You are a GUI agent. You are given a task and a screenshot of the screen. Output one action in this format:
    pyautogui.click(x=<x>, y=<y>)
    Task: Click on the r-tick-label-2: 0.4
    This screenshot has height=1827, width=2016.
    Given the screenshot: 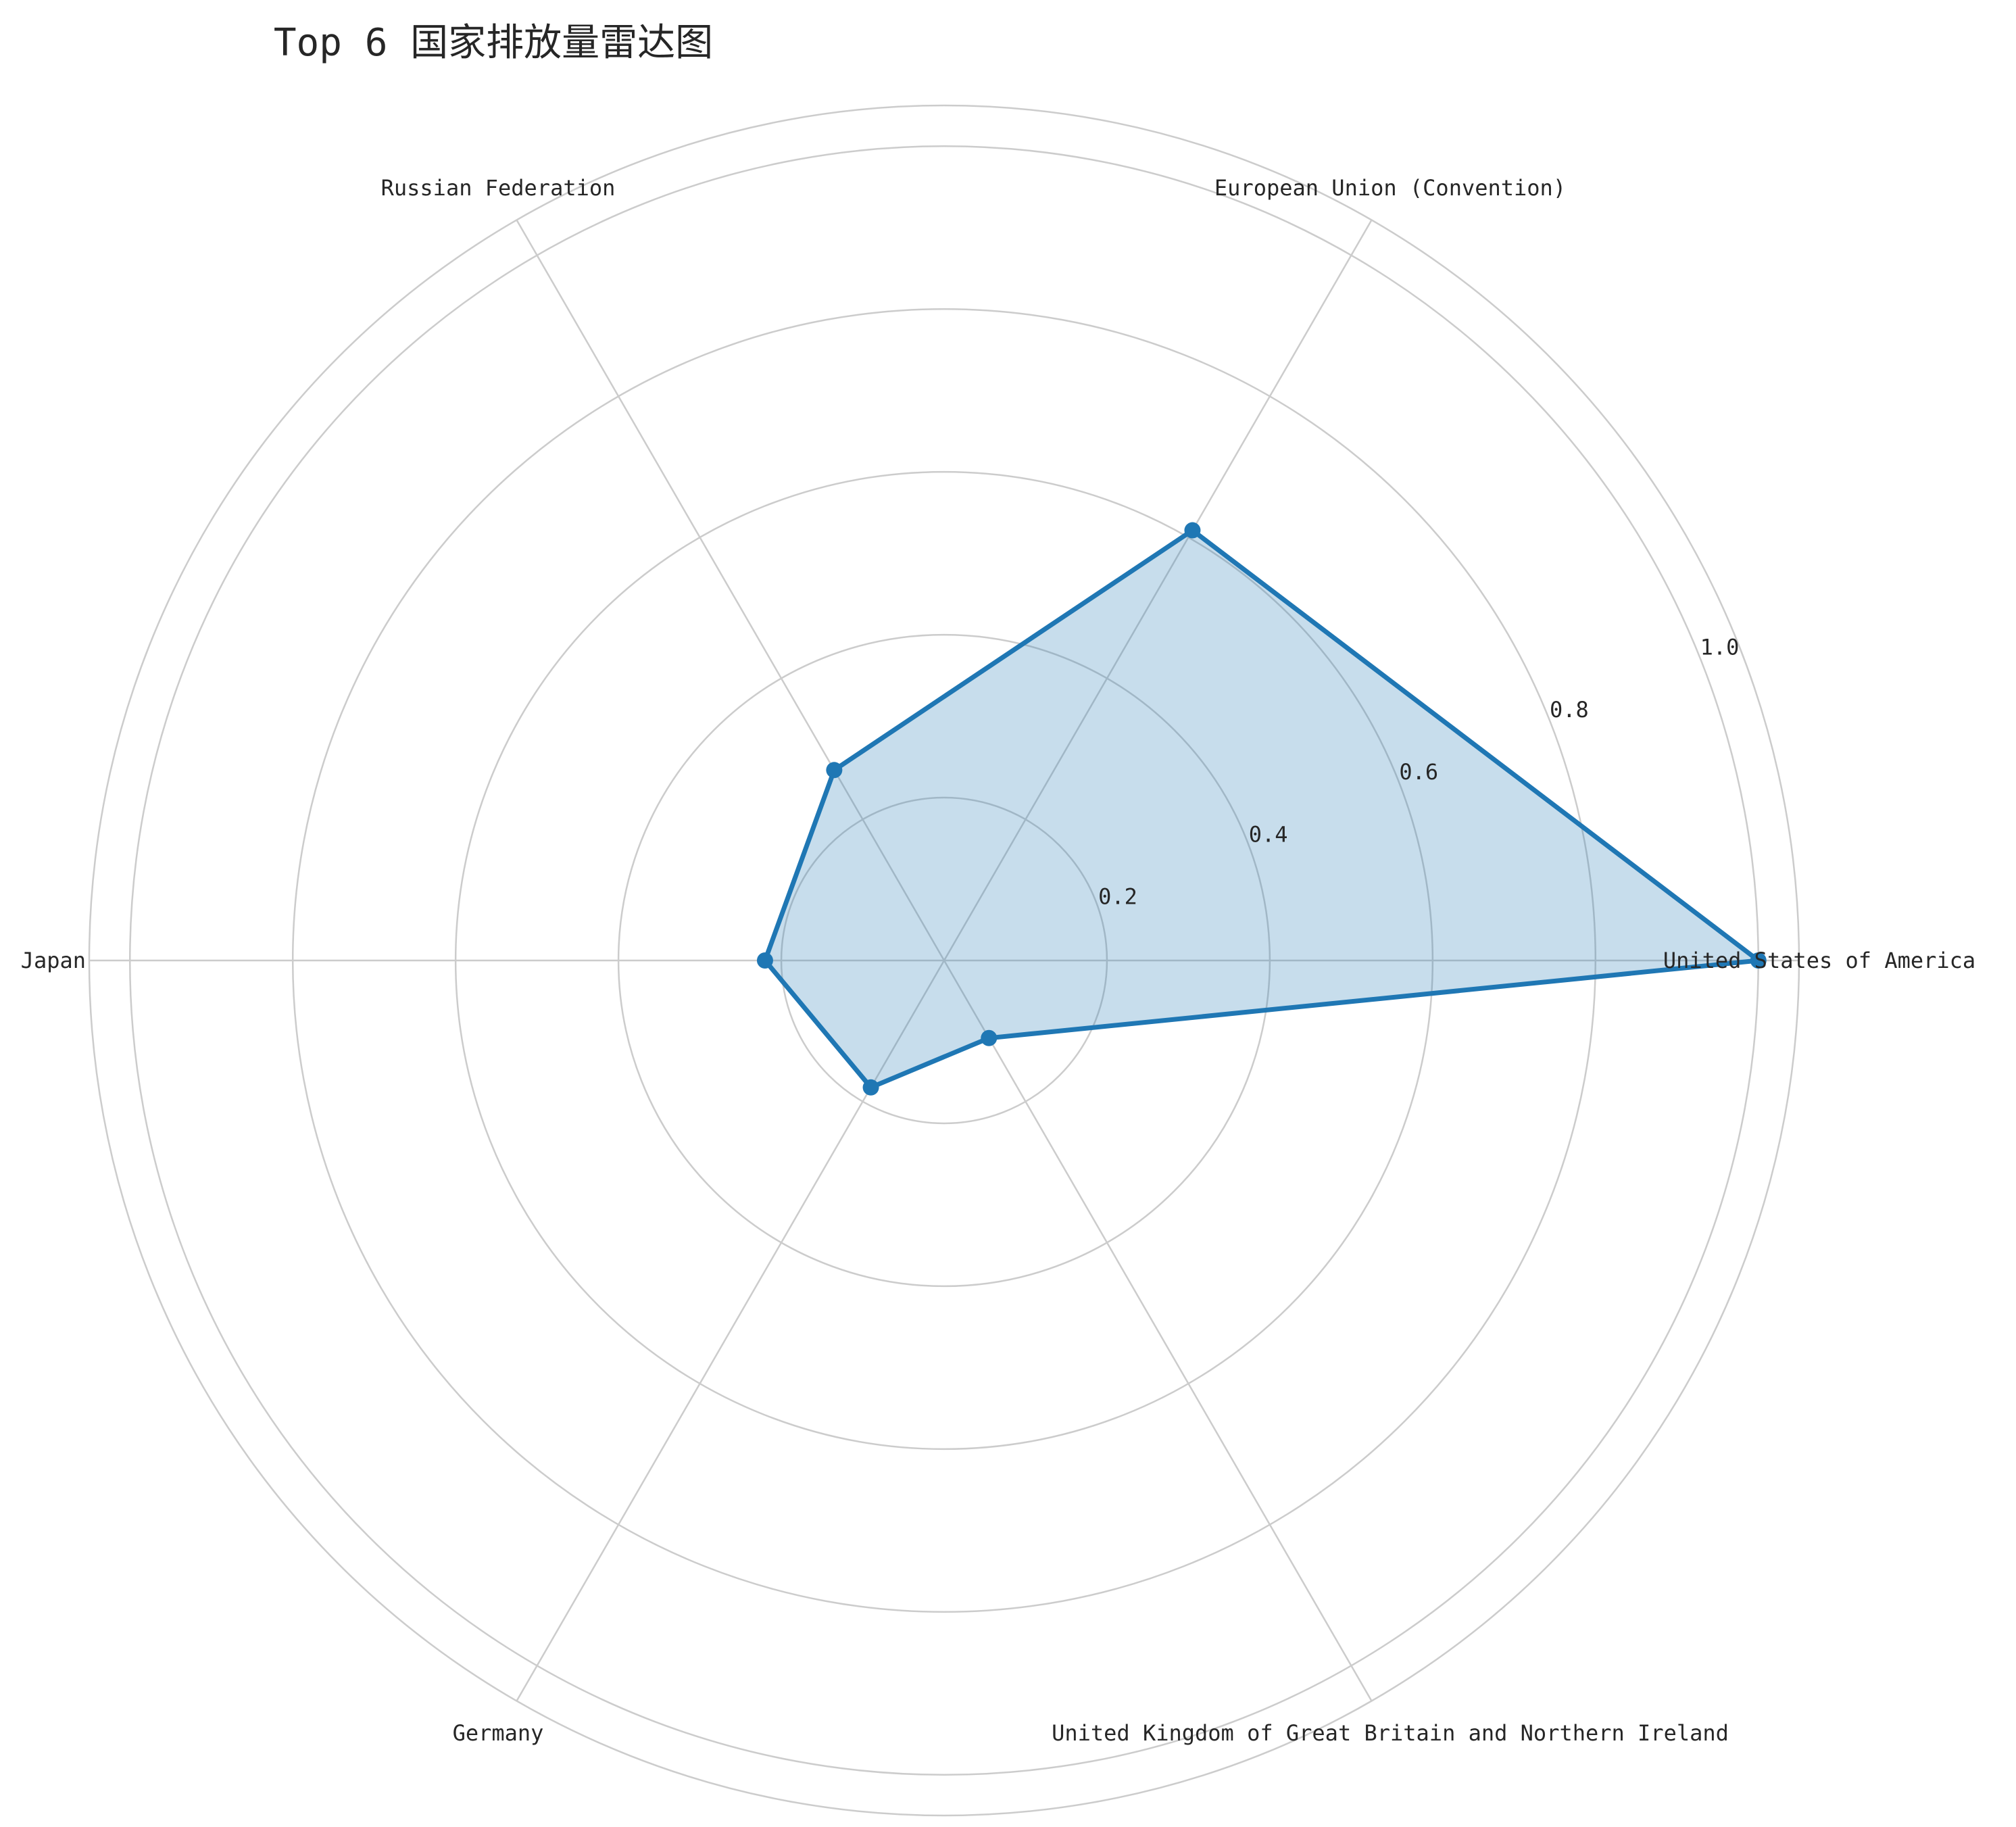 What is the action you would take?
    pyautogui.click(x=1268, y=834)
    